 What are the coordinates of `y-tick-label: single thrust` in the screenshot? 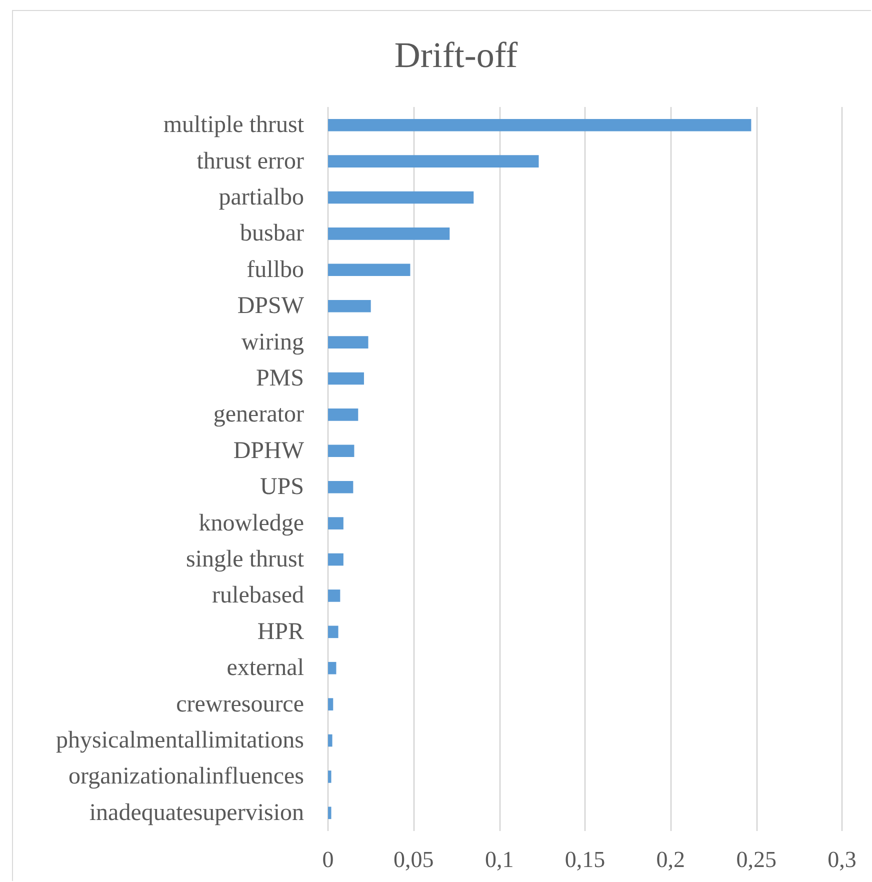 It's located at (245, 559).